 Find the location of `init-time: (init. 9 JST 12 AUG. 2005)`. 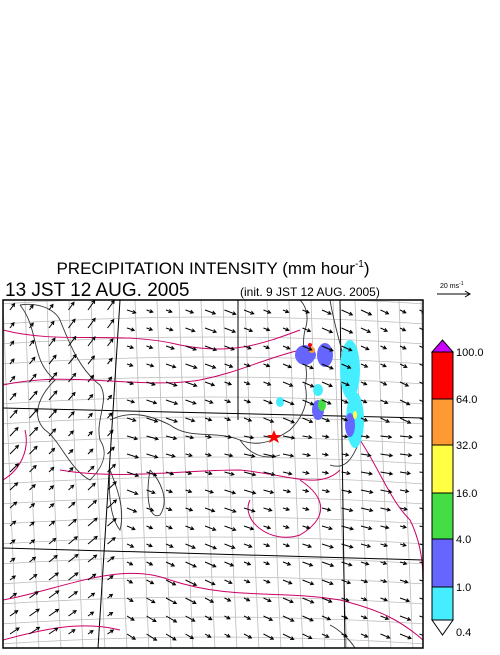

init-time: (init. 9 JST 12 AUG. 2005) is located at coordinates (310, 292).